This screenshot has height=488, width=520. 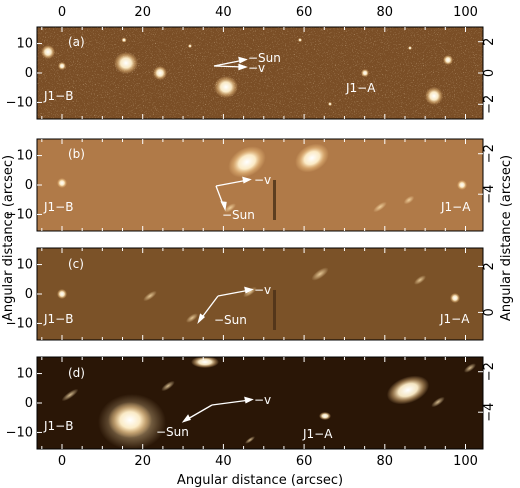 What do you see at coordinates (217, 409) in the screenshot?
I see `panel-d-arrows` at bounding box center [217, 409].